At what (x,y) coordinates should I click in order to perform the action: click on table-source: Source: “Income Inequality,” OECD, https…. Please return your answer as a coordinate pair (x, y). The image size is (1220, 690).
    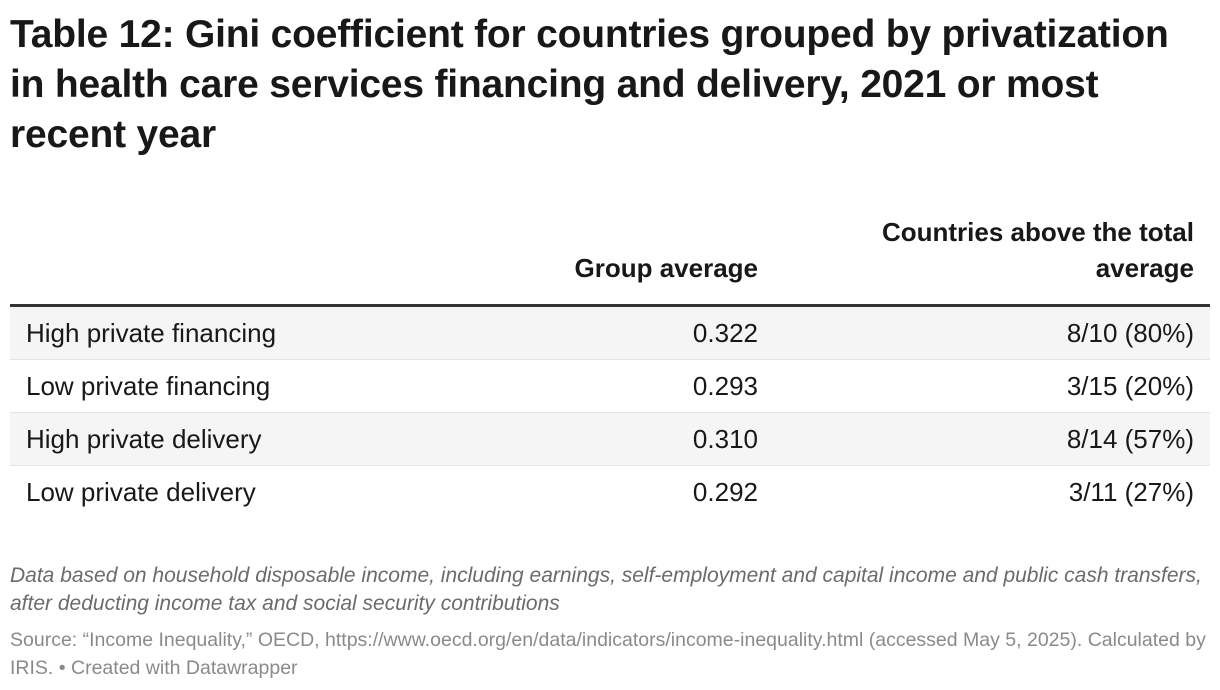
    Looking at the image, I should click on (608, 654).